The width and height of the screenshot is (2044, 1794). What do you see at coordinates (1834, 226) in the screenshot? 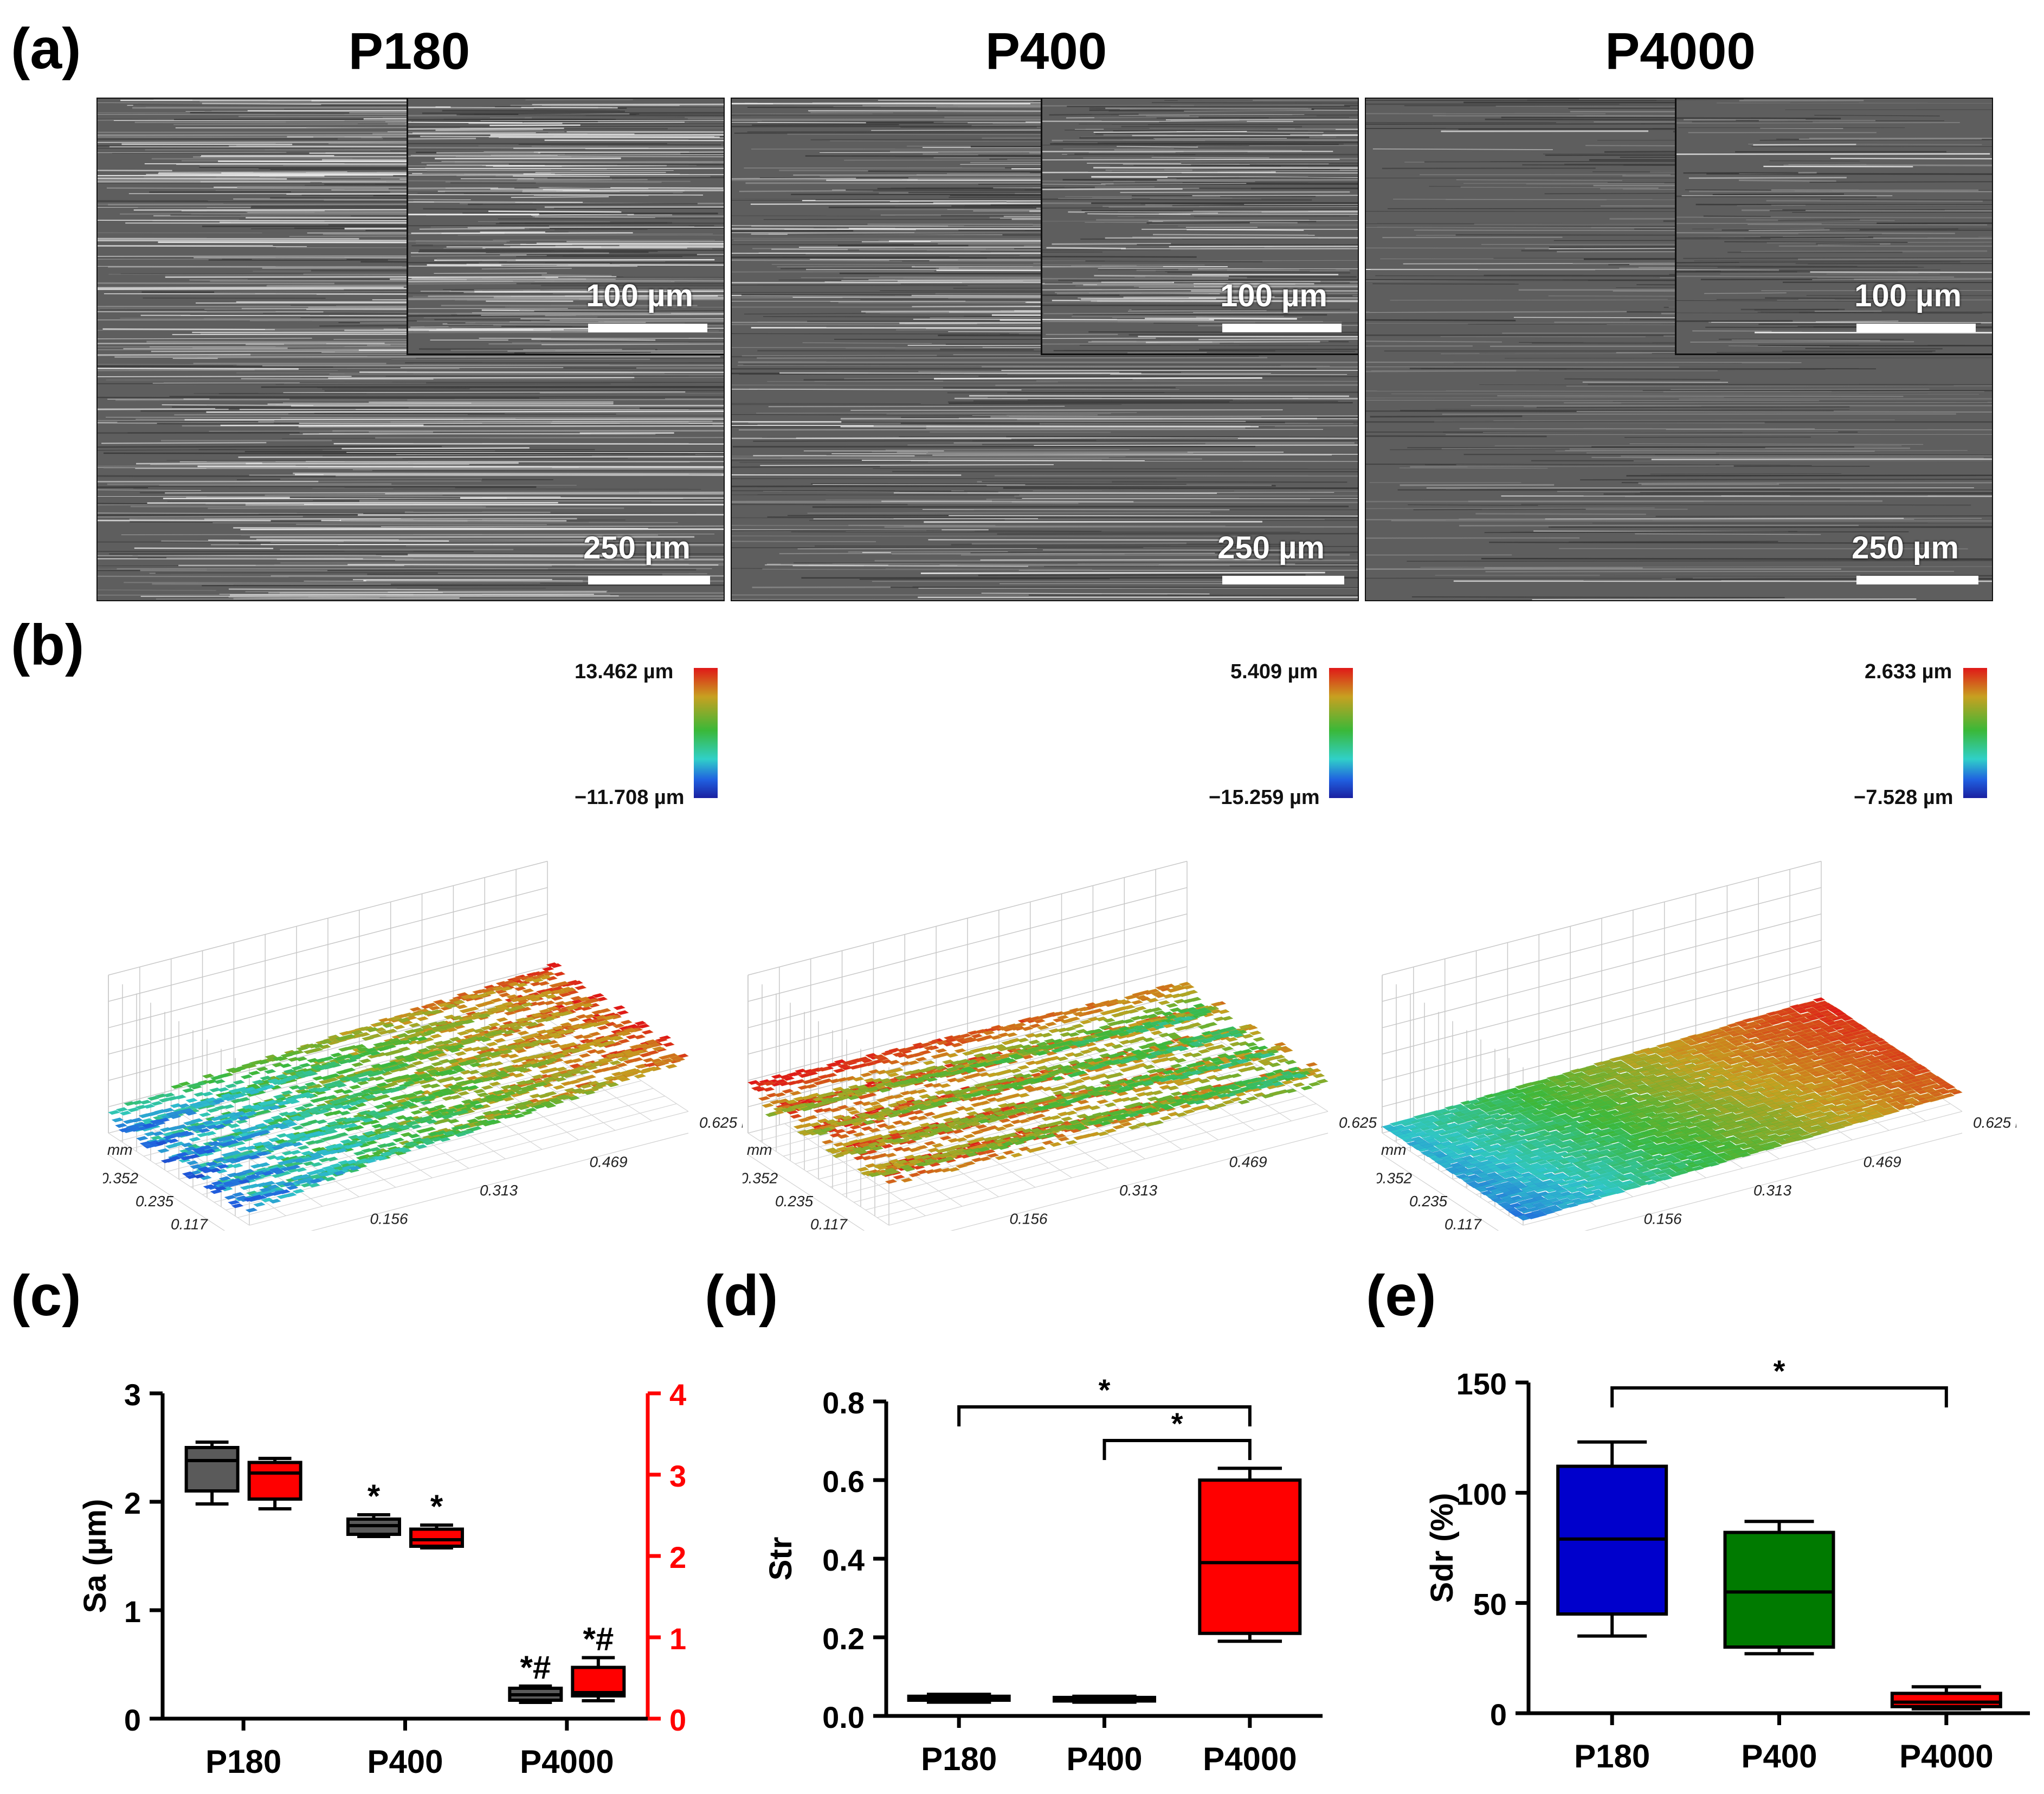
I see `sem-scratches` at bounding box center [1834, 226].